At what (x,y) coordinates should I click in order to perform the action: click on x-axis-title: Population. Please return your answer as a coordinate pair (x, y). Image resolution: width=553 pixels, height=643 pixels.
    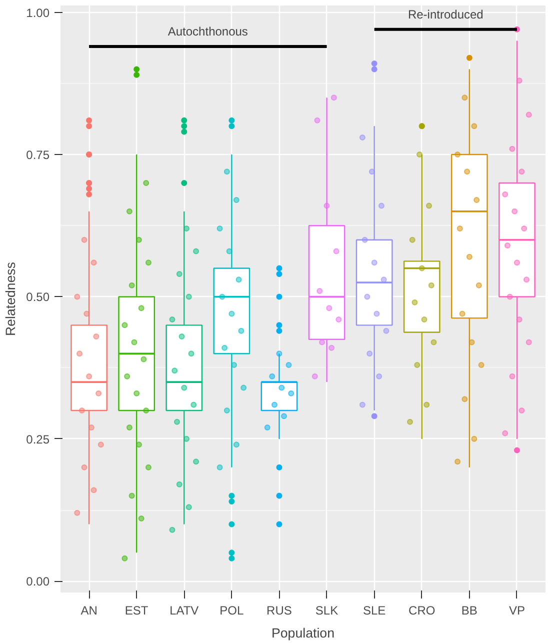
    Looking at the image, I should click on (303, 633).